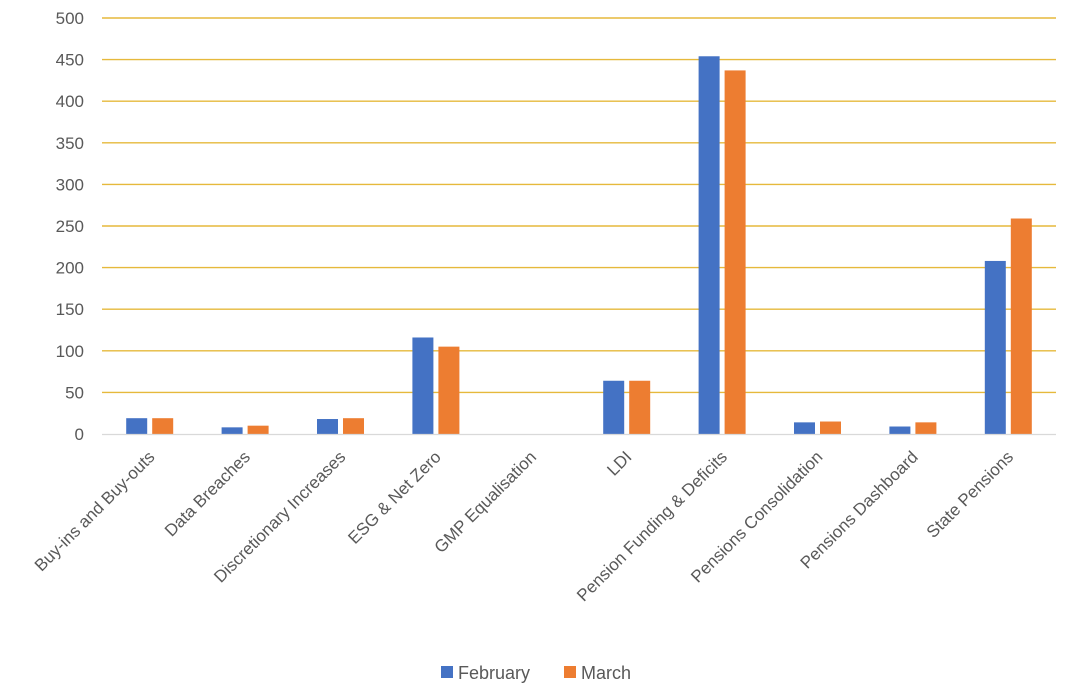  What do you see at coordinates (70, 268) in the screenshot?
I see `y-tick-label: 200` at bounding box center [70, 268].